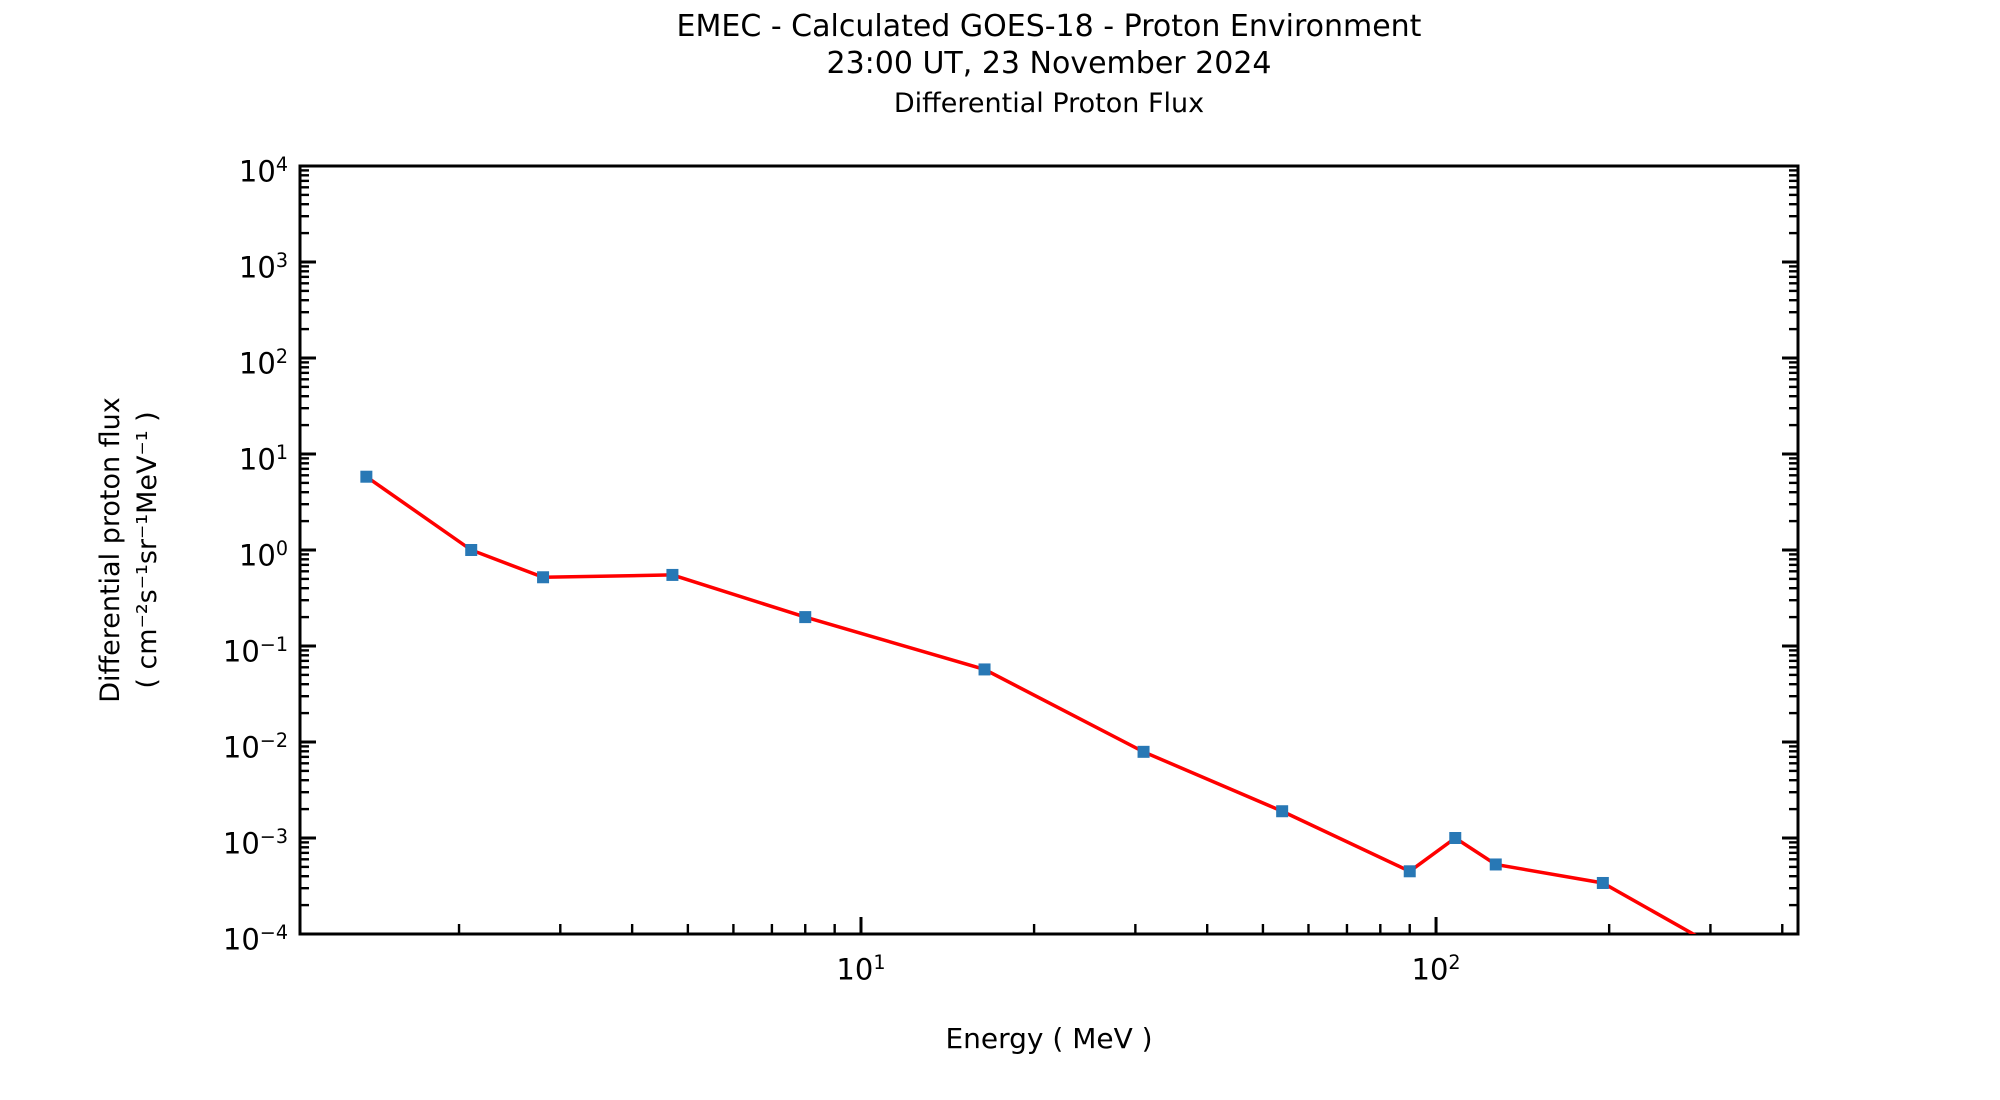  What do you see at coordinates (861, 969) in the screenshot?
I see `x-tick-label: 101` at bounding box center [861, 969].